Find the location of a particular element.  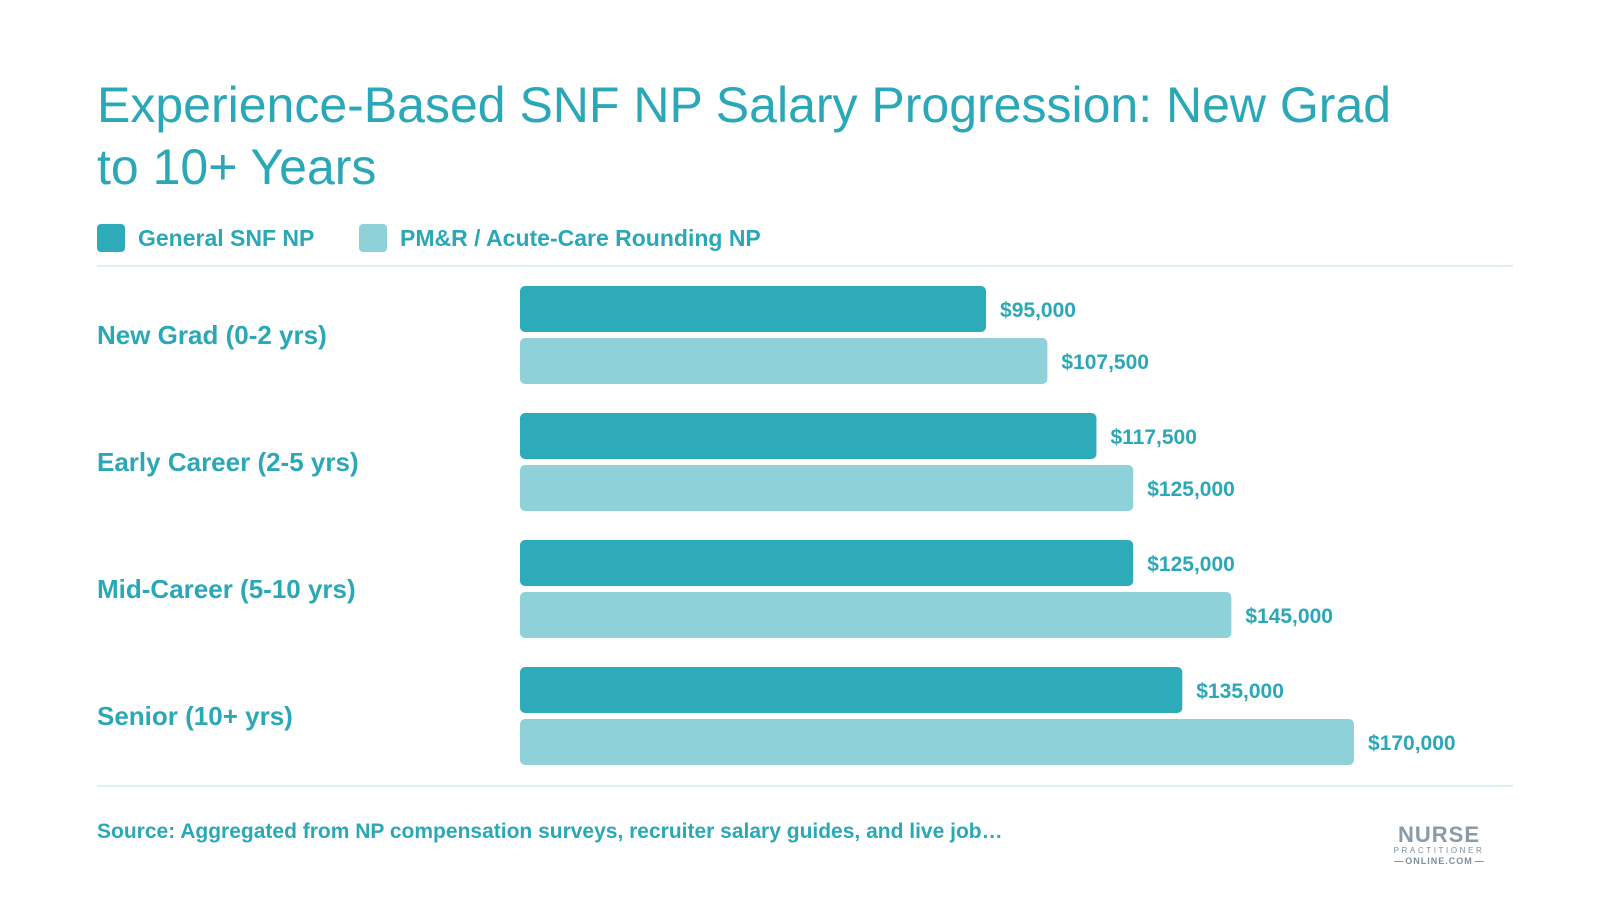

bar-pm-r-acute-care-rounding-np-early-career-2-5-yrs is located at coordinates (827, 488).